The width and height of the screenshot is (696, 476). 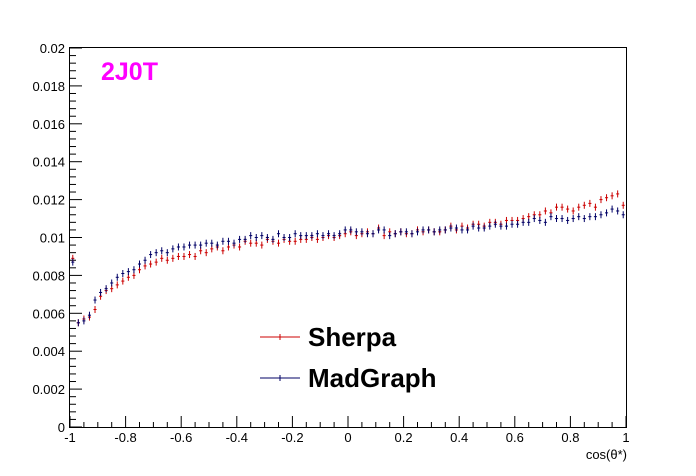 What do you see at coordinates (48, 275) in the screenshot?
I see `y-tick-label: 0.008` at bounding box center [48, 275].